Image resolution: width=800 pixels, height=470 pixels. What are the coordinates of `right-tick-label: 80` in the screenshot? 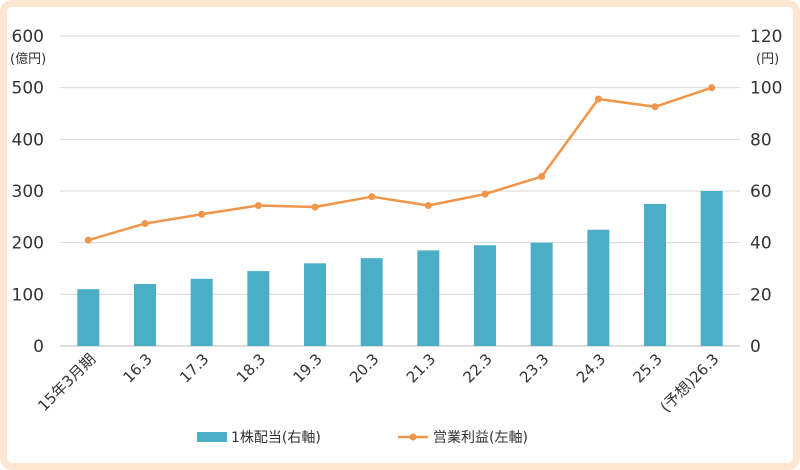 It's located at (761, 140).